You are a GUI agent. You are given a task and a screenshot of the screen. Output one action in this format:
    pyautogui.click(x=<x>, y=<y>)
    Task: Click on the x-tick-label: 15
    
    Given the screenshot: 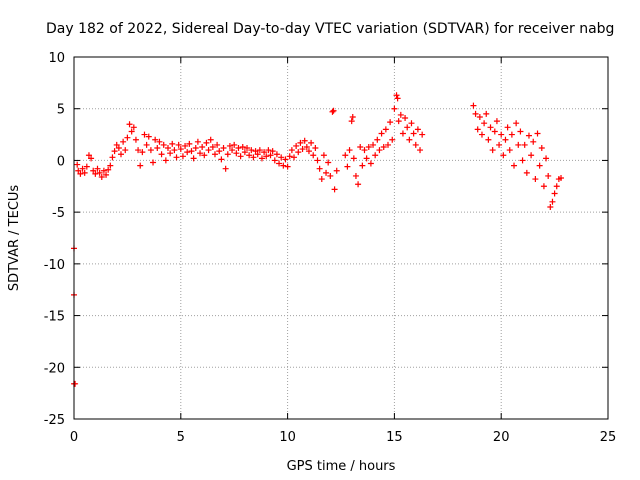 What is the action you would take?
    pyautogui.click(x=394, y=437)
    